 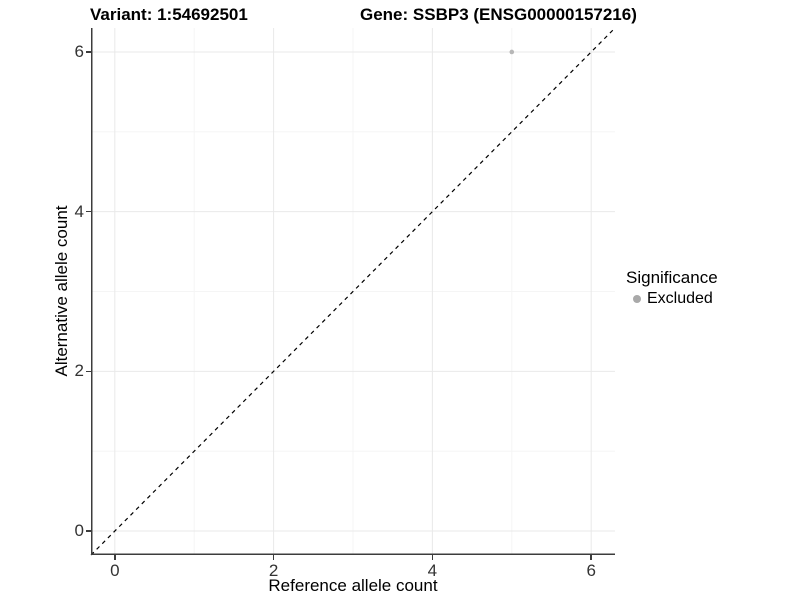 I want to click on legend-item: Excluded, so click(x=672, y=299).